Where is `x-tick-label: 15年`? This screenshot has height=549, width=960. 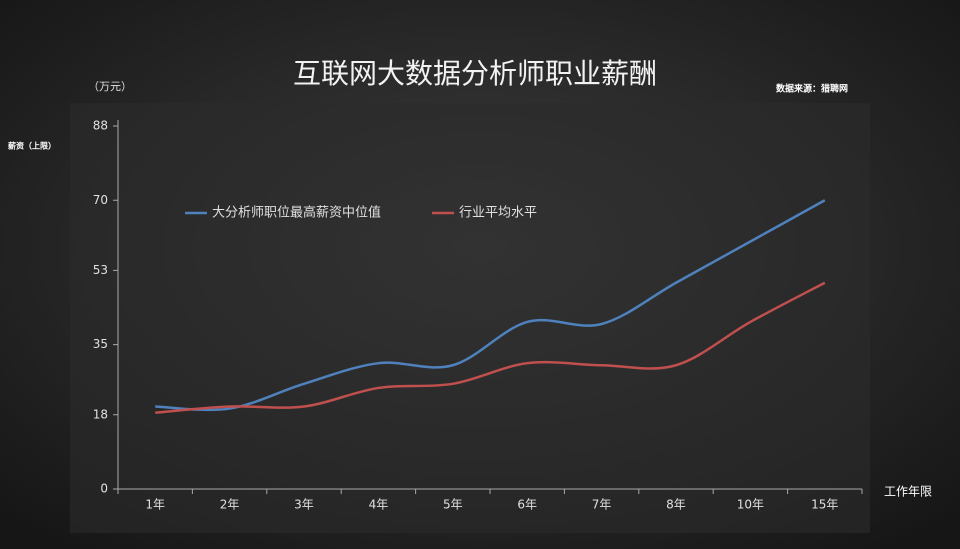
x-tick-label: 15年 is located at coordinates (824, 505).